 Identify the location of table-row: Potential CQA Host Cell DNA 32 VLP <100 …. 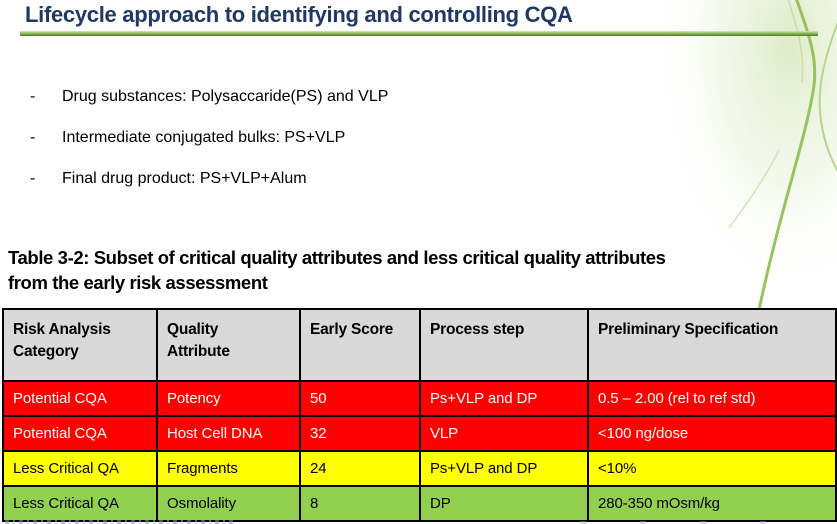
(419, 433).